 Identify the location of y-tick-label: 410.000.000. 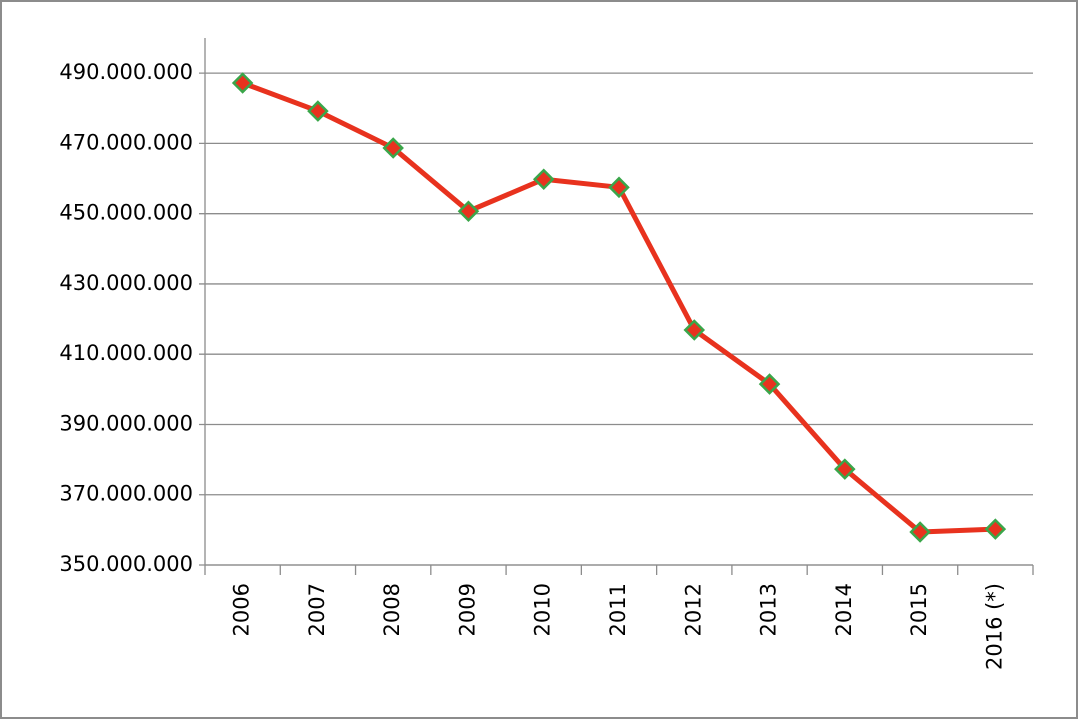
(126, 353).